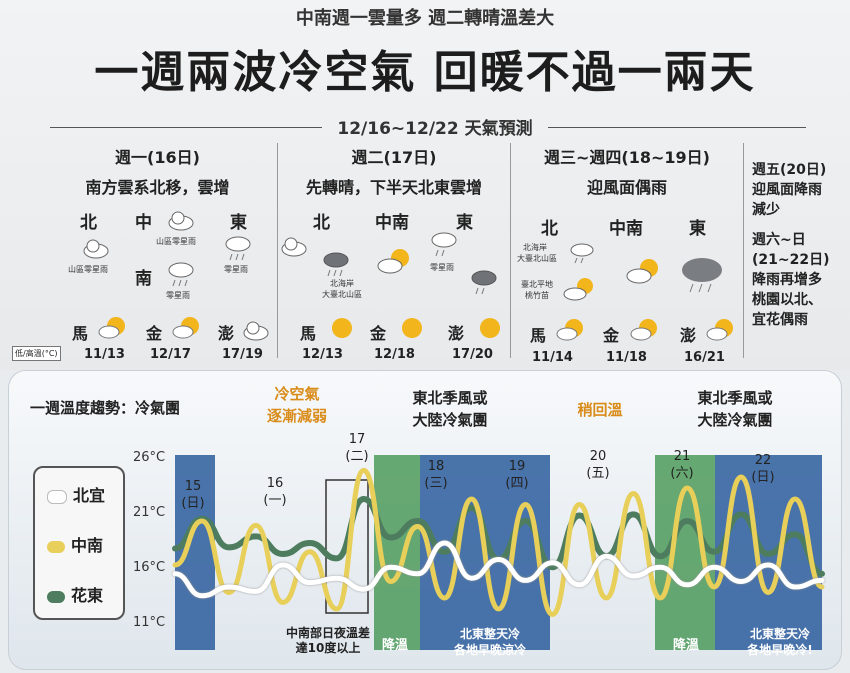 The image size is (850, 673). What do you see at coordinates (356, 456) in the screenshot?
I see `day-weekday-label: (二)` at bounding box center [356, 456].